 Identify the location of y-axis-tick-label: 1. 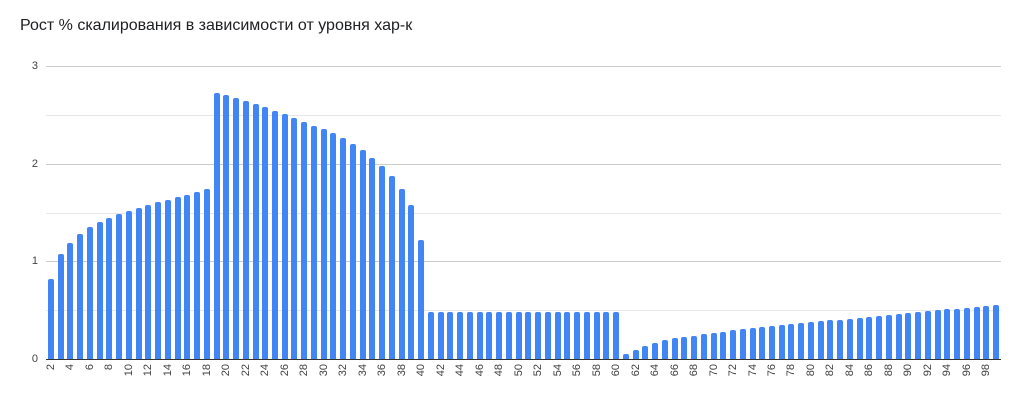
(34, 261).